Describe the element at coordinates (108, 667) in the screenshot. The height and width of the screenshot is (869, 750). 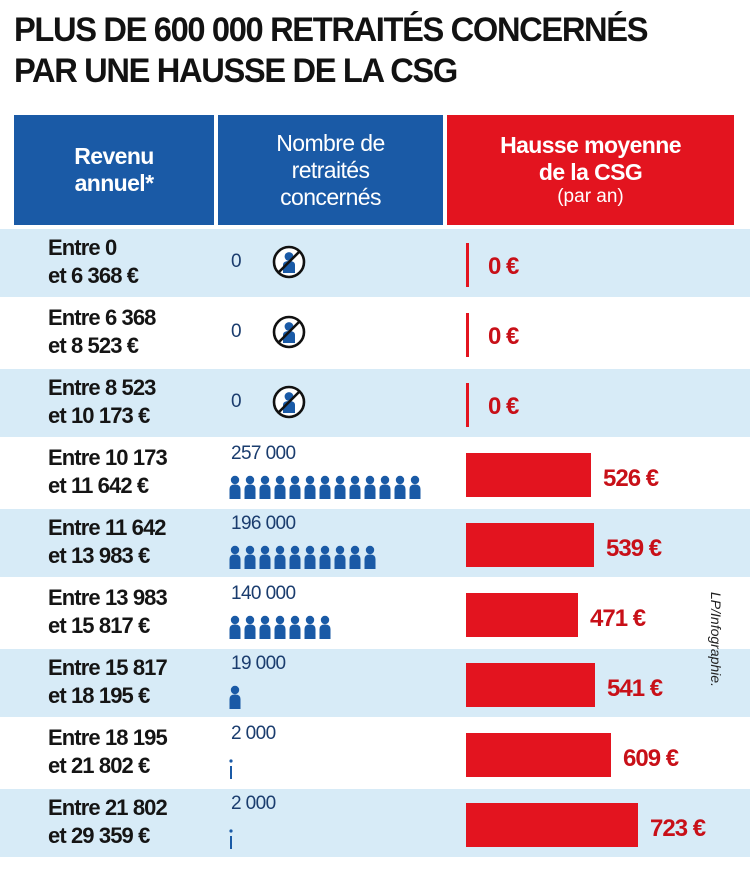
I see `revenue-line-1: Entre 15 817` at that location.